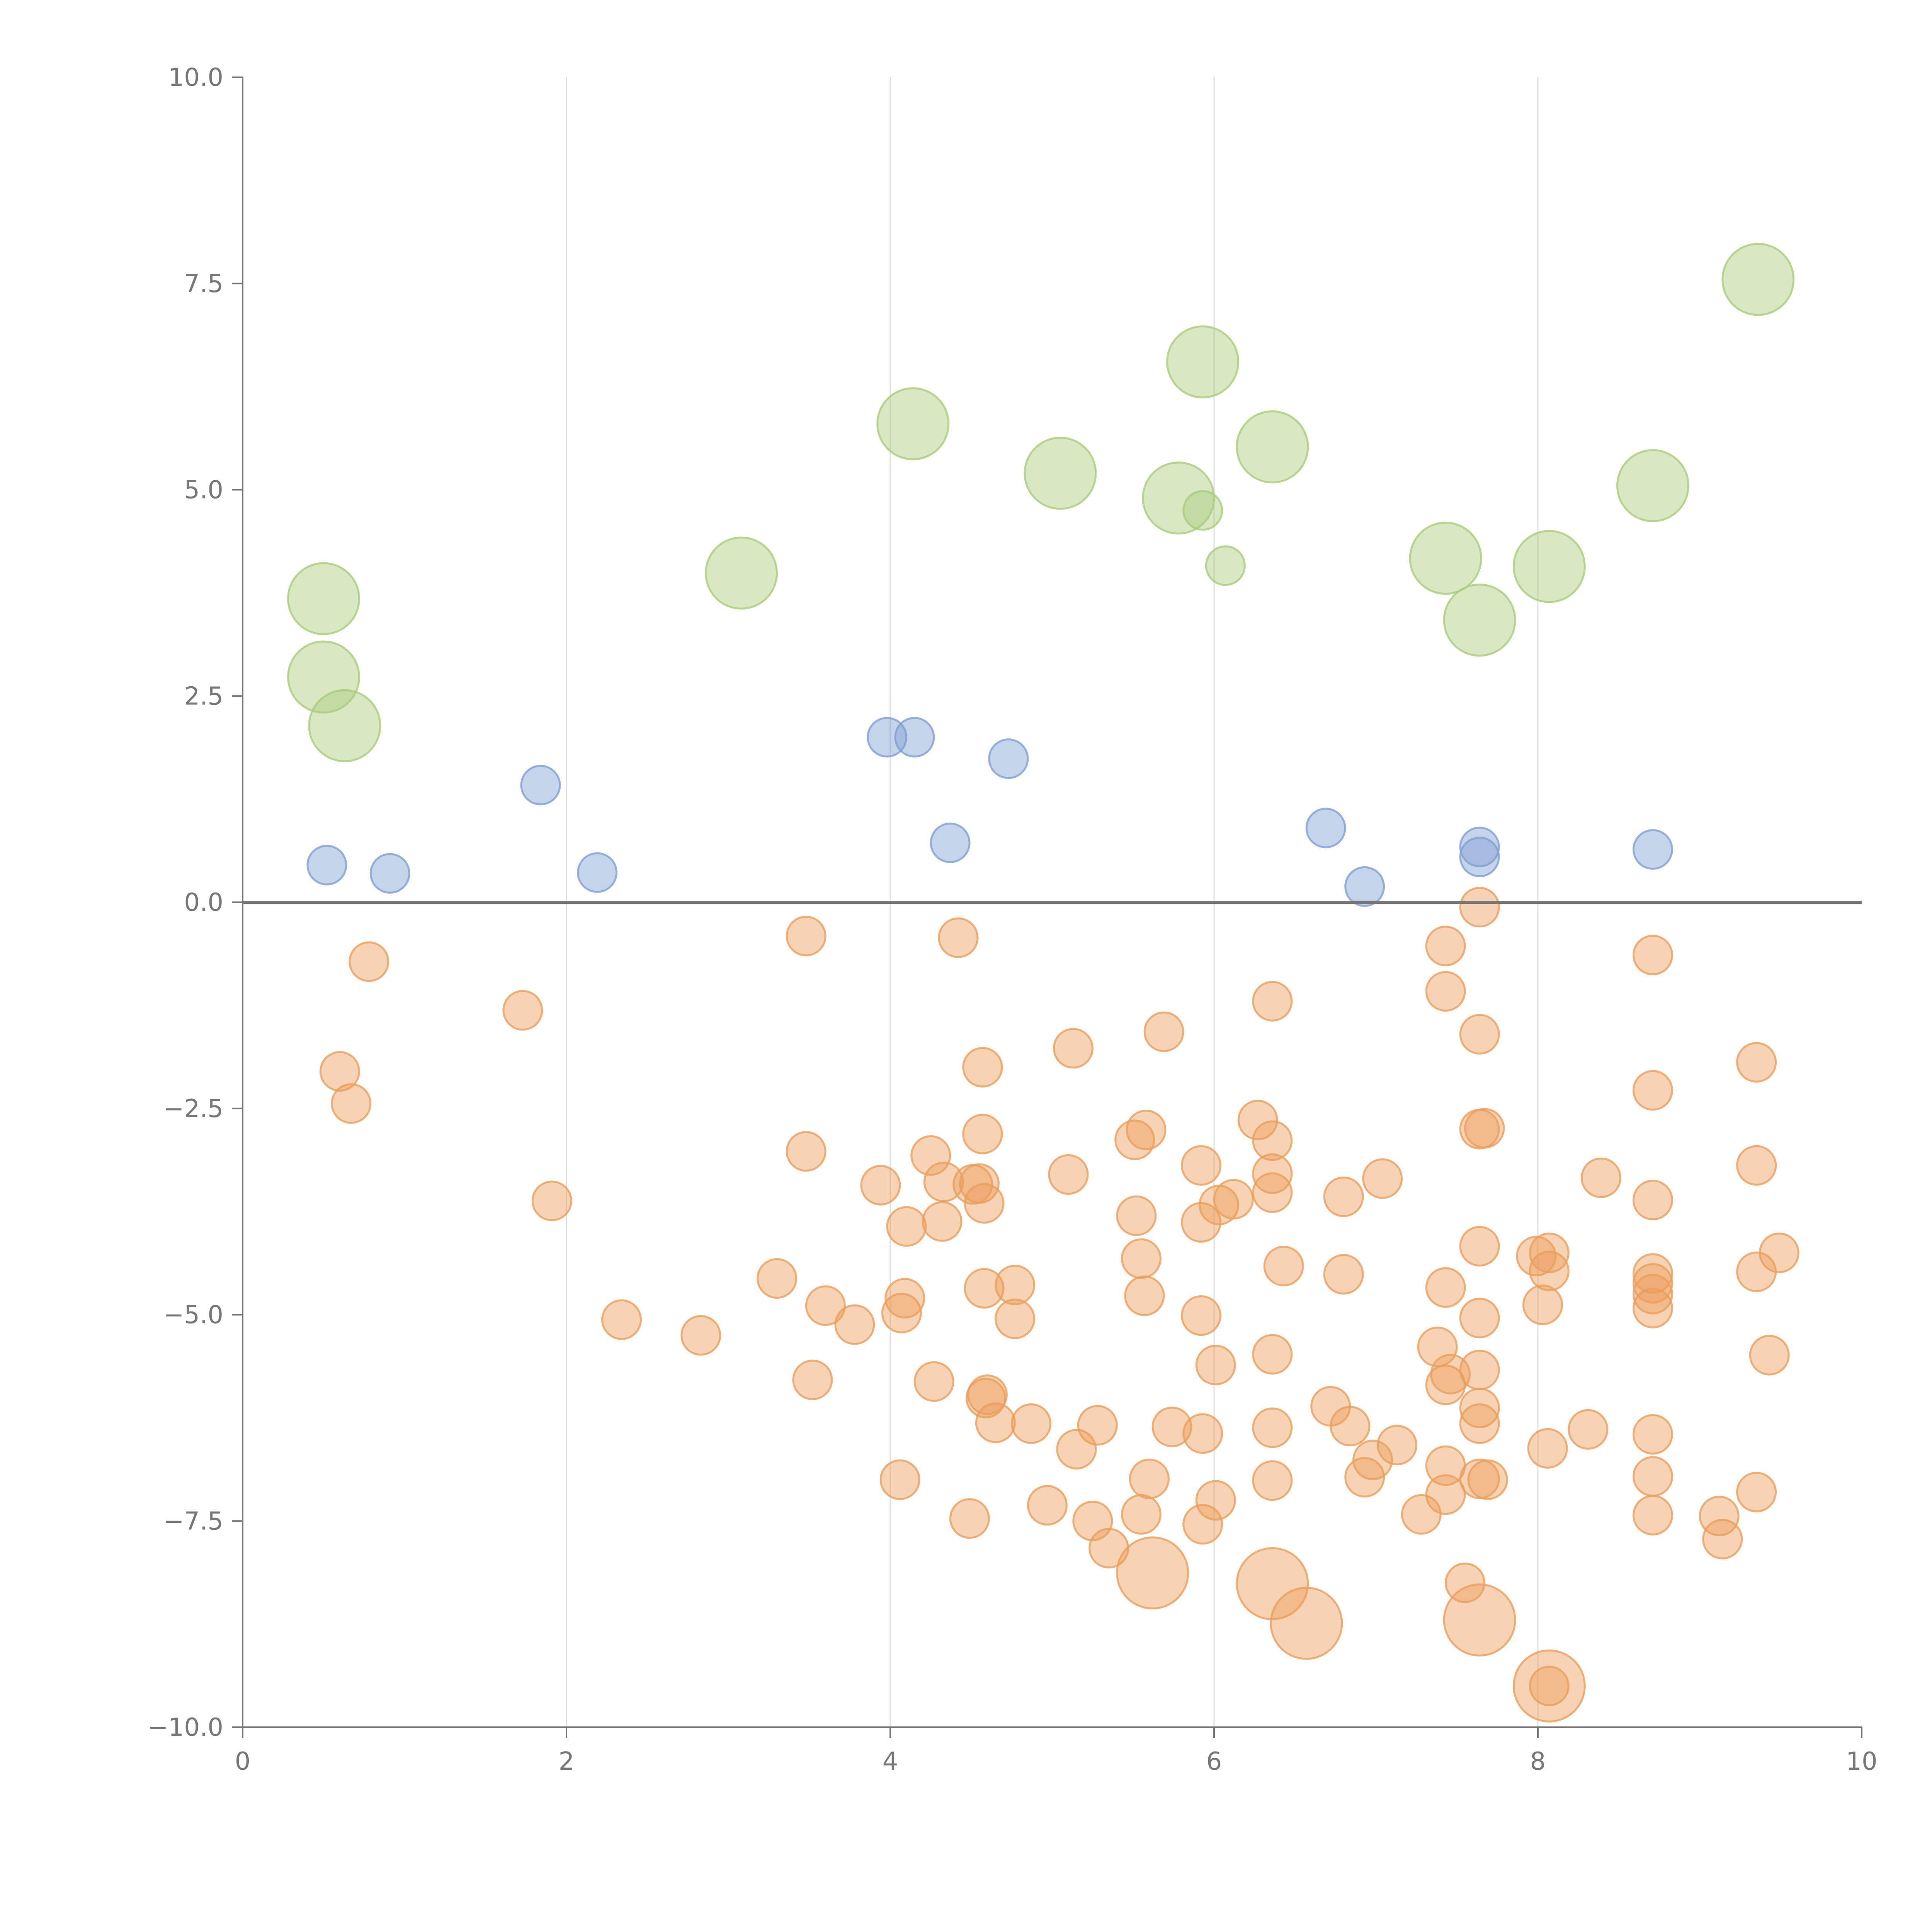 The height and width of the screenshot is (1932, 1932). Describe the element at coordinates (1538, 1761) in the screenshot. I see `x-tick-label-8: 8` at that location.